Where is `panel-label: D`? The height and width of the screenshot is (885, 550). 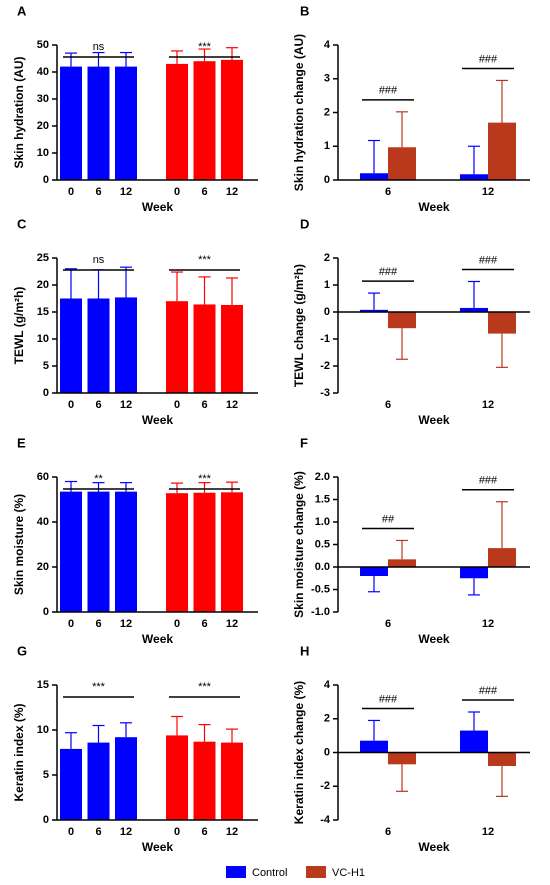
panel-label: D is located at coordinates (304, 223).